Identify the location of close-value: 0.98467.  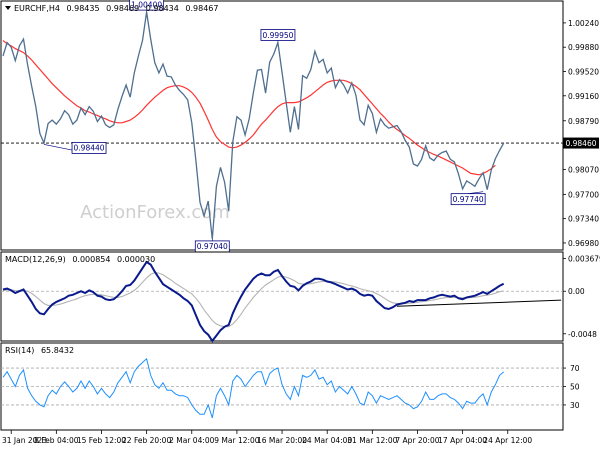
(201, 8).